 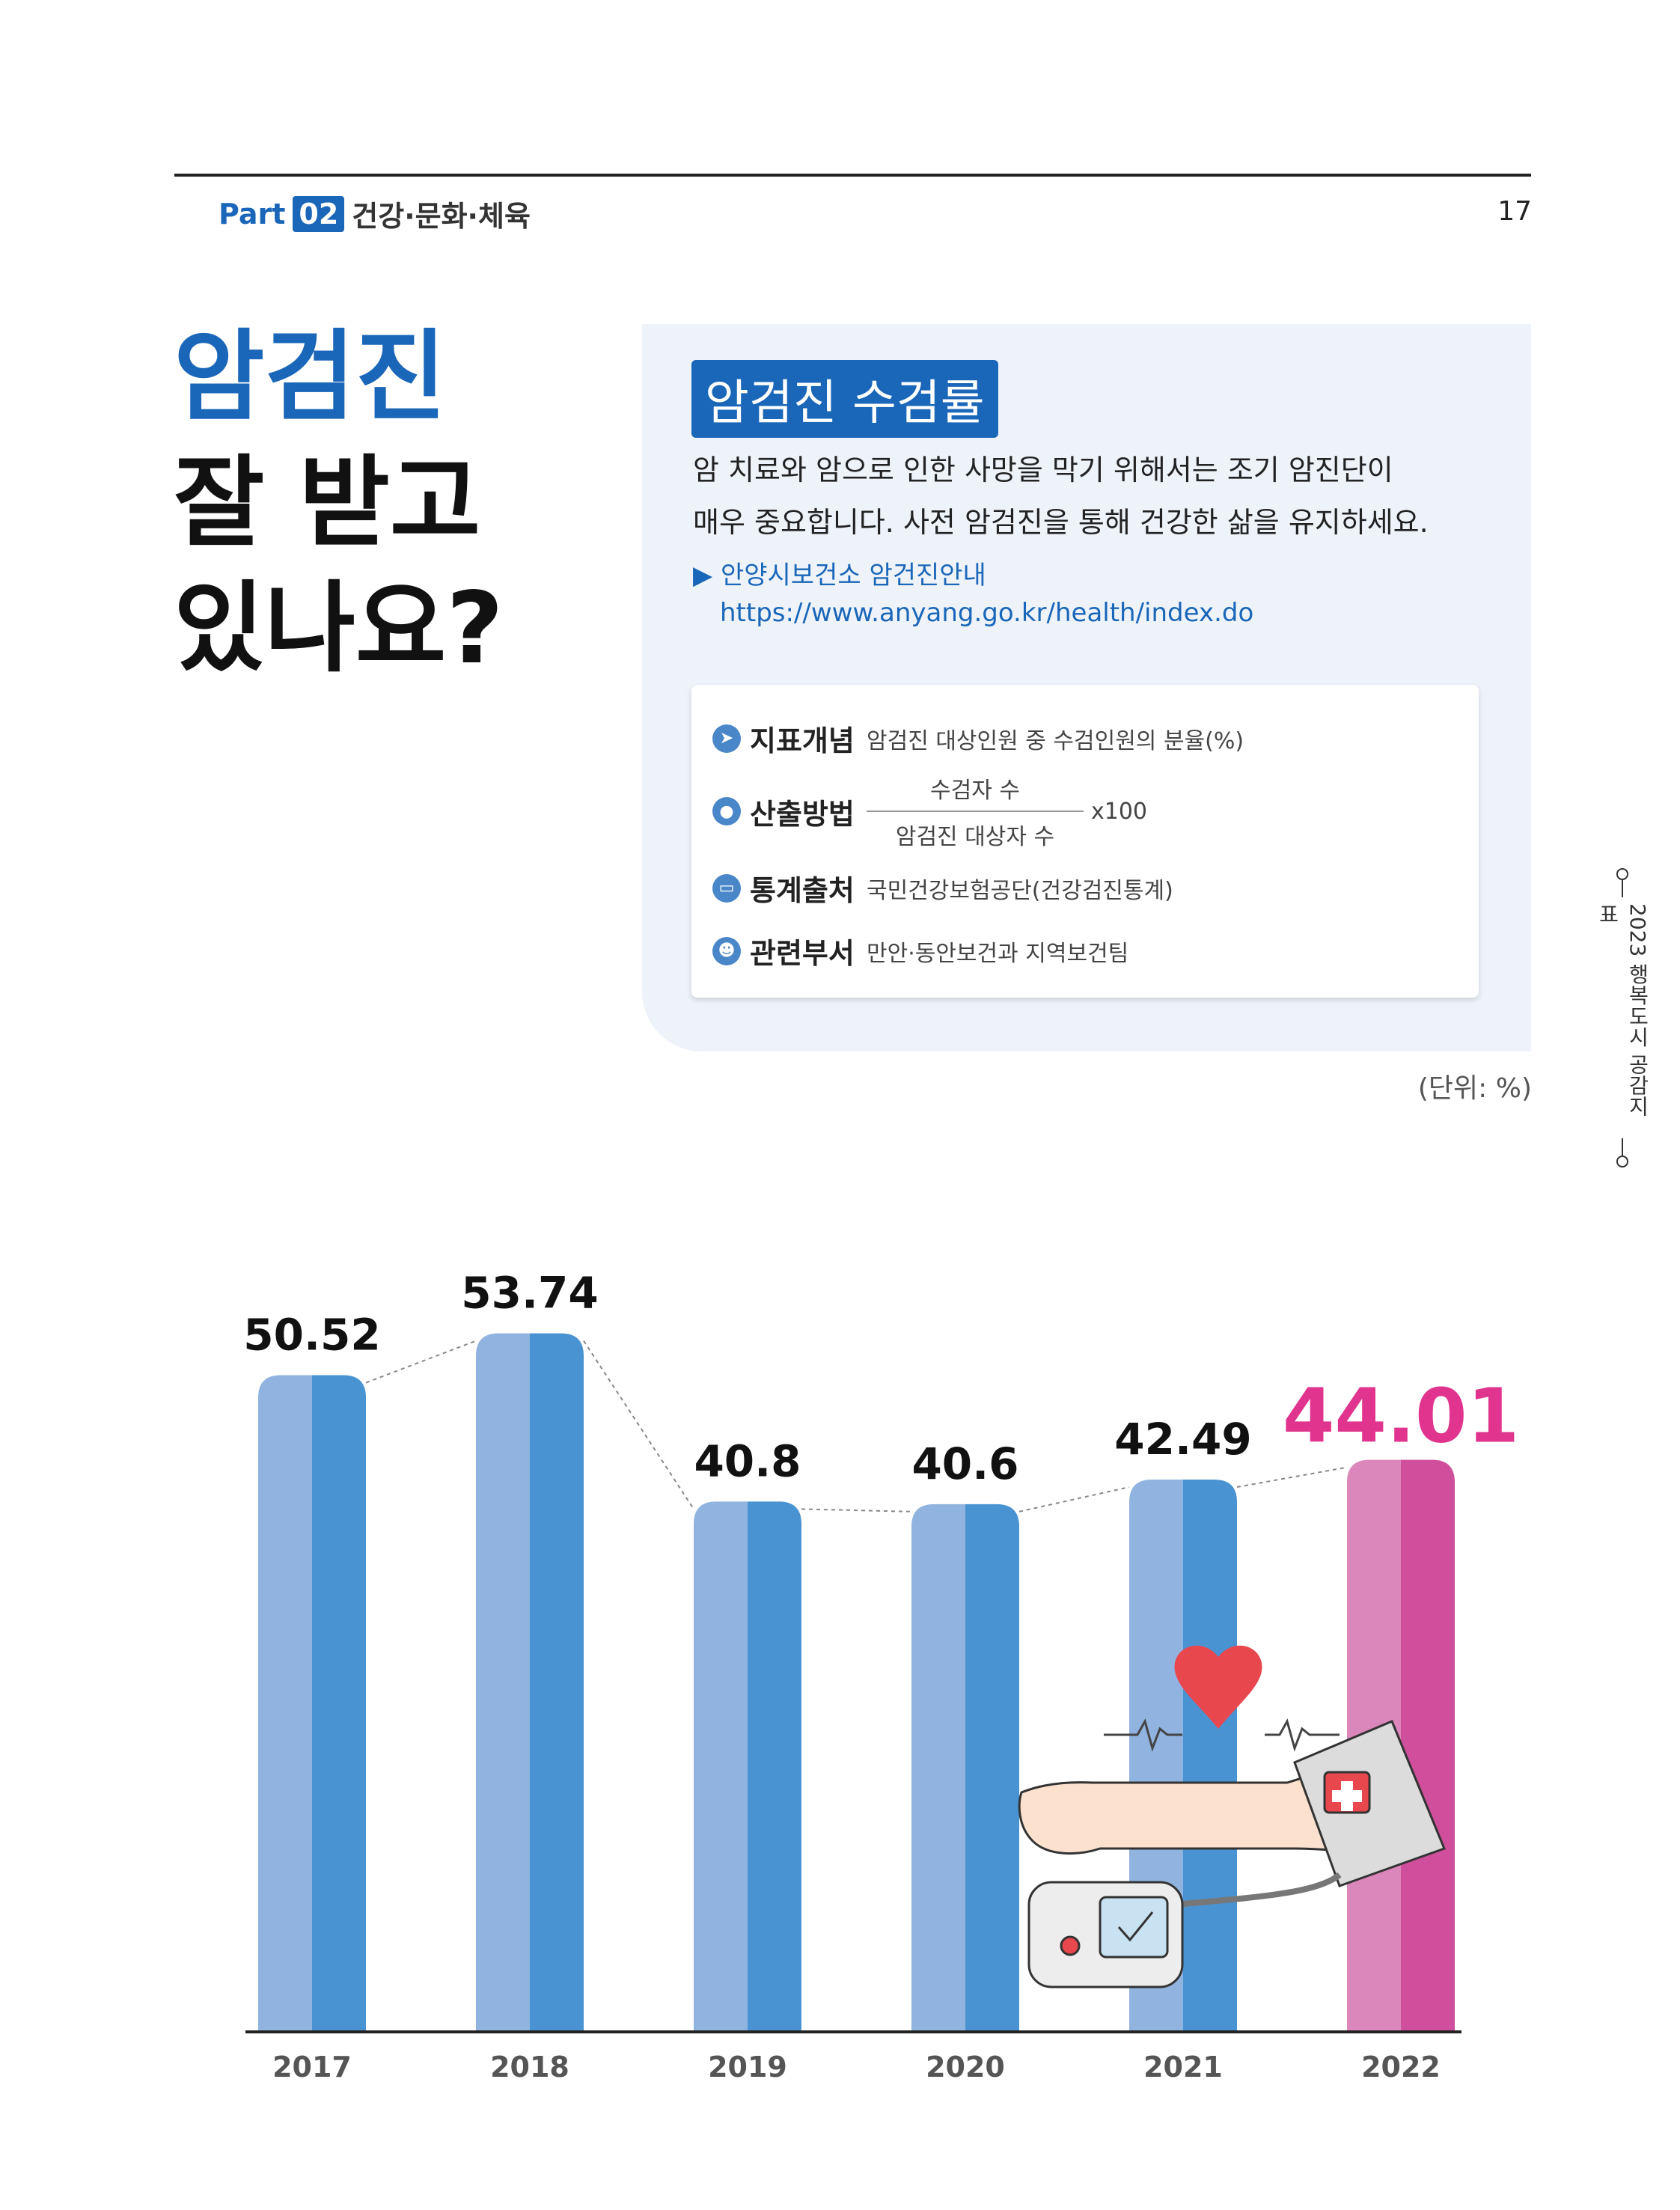 I want to click on pulse-line-left, so click(x=1143, y=1735).